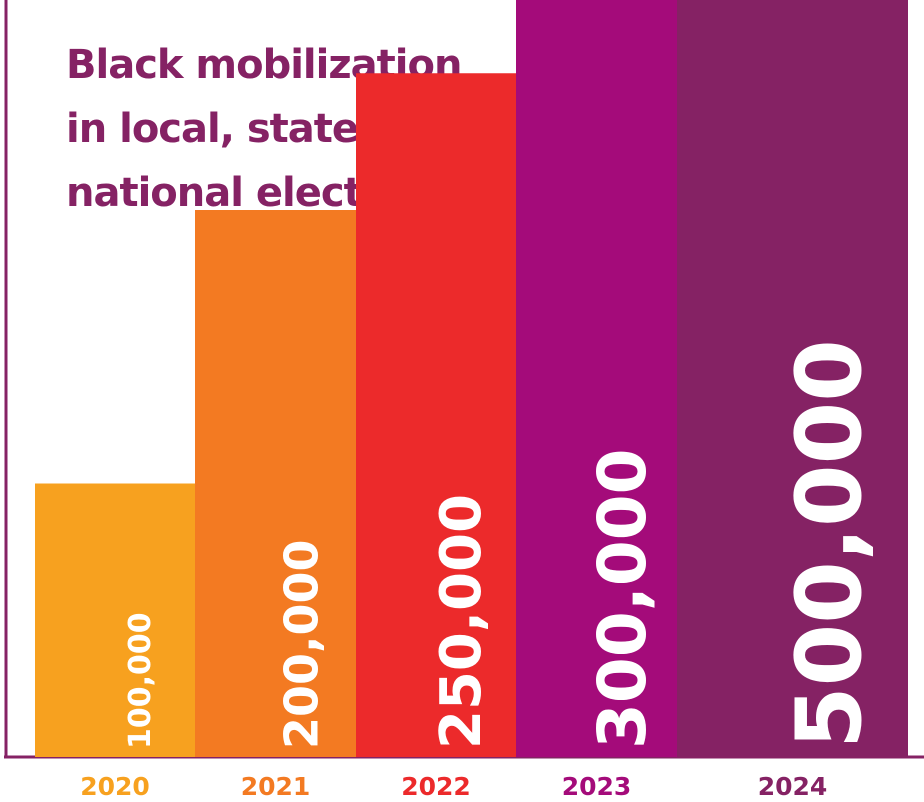 Image resolution: width=924 pixels, height=802 pixels. Describe the element at coordinates (436, 786) in the screenshot. I see `x-tick-label-2022: 2022` at that location.